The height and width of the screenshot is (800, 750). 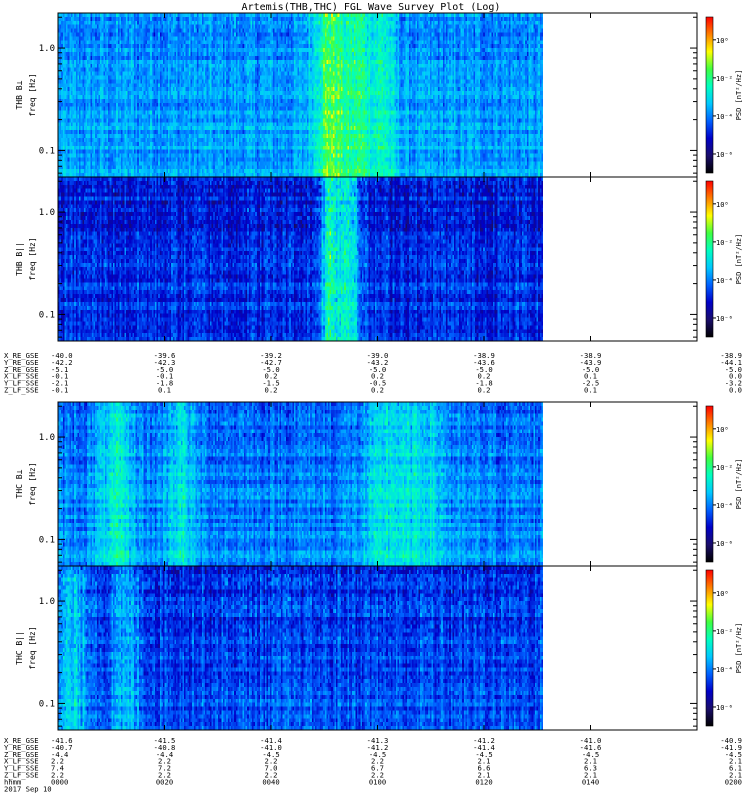 I want to click on ephemeris-value: -39.2, so click(x=271, y=355).